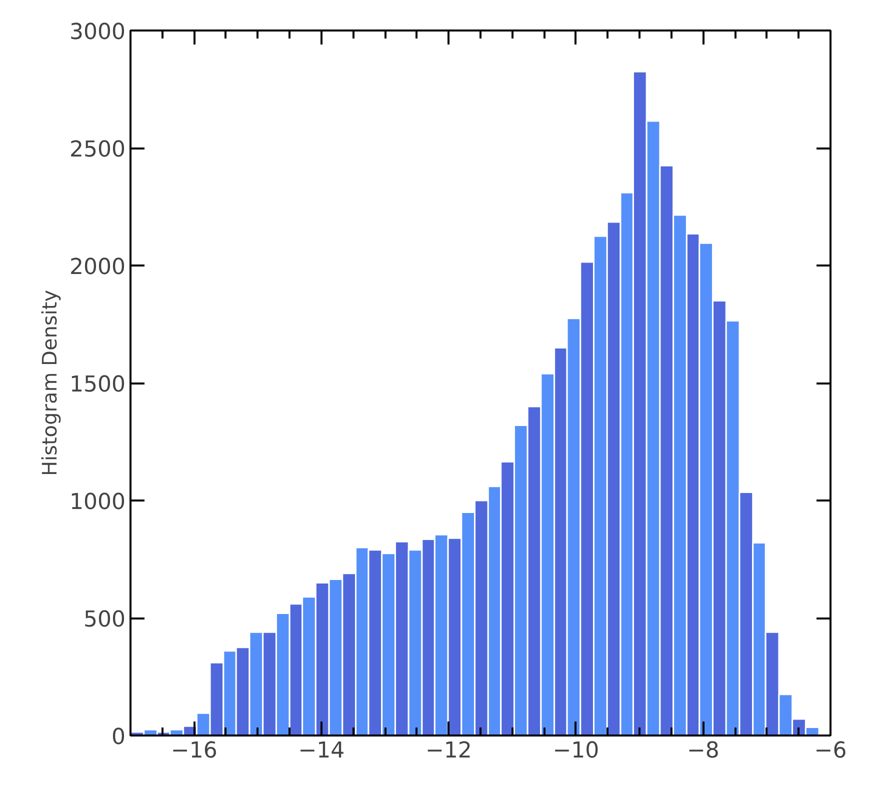  I want to click on x-tick-label: −12, so click(448, 751).